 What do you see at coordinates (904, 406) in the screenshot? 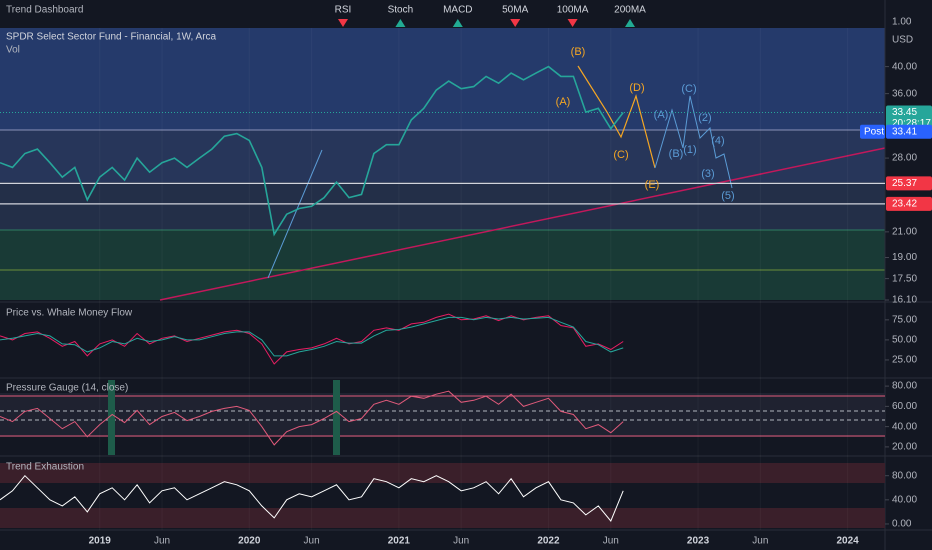
I see `y-tick-label: 60.00` at bounding box center [904, 406].